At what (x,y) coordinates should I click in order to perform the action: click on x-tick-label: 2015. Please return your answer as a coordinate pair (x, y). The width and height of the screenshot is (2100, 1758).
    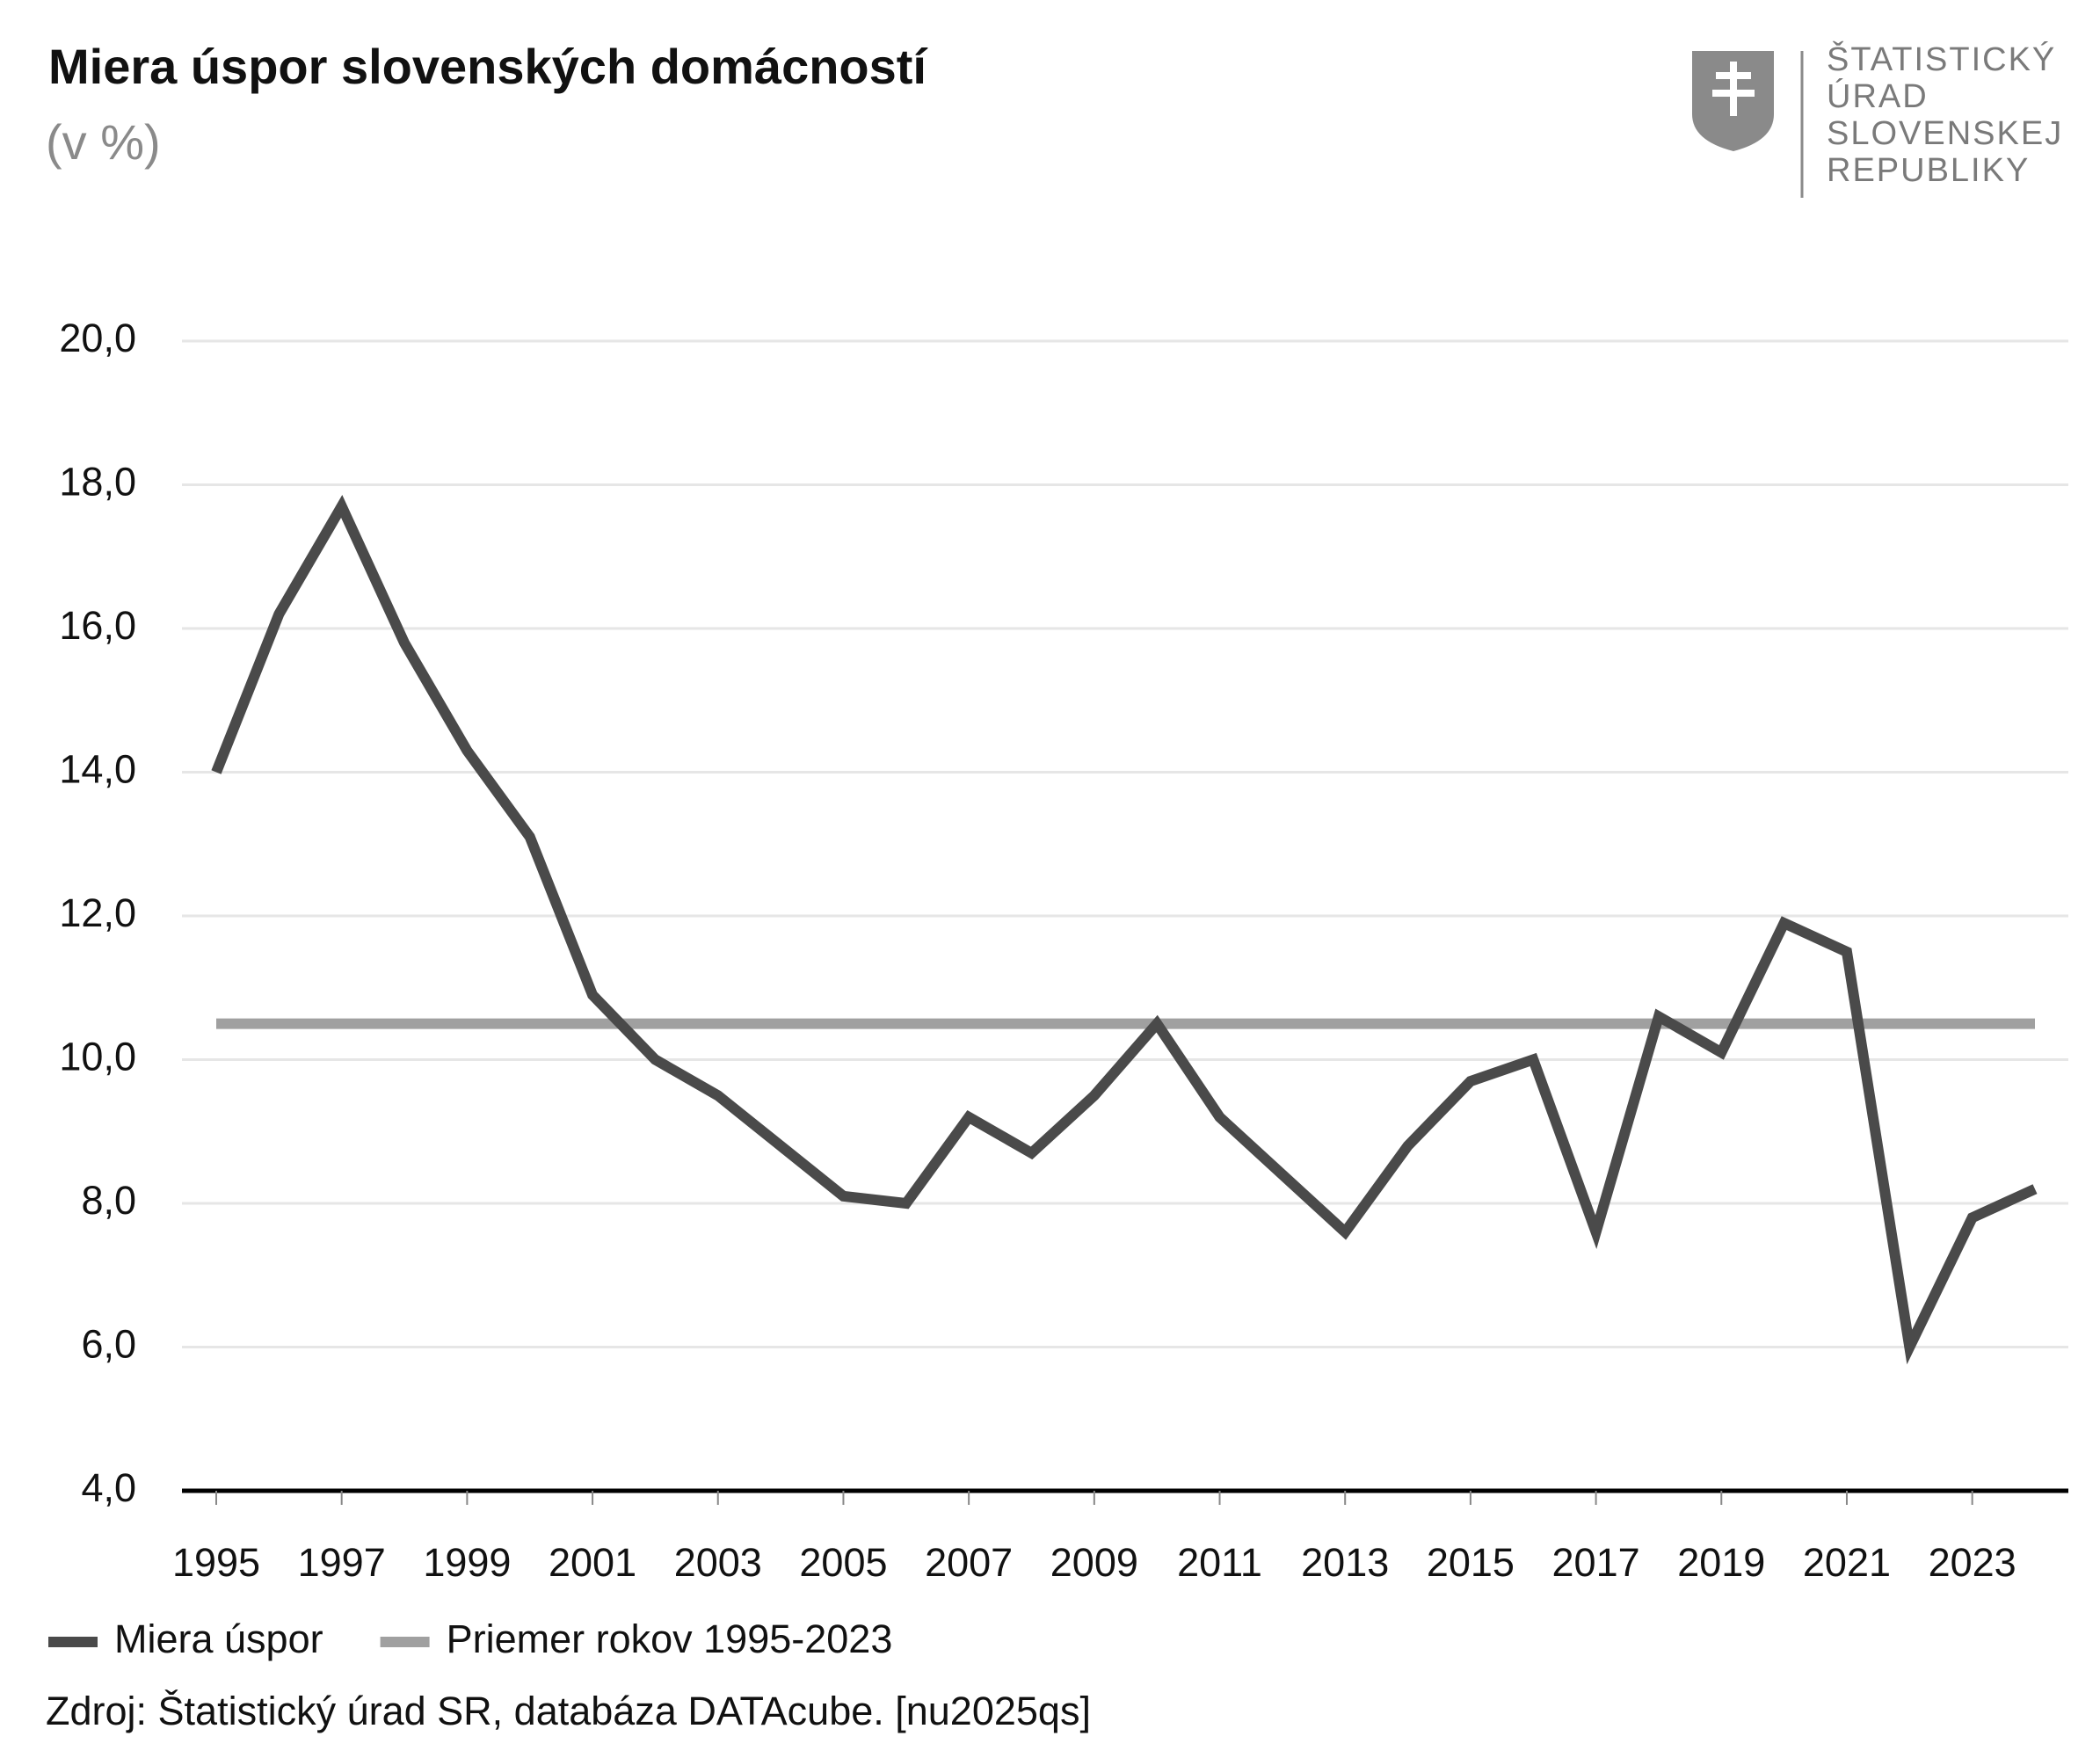
    Looking at the image, I should click on (1471, 1562).